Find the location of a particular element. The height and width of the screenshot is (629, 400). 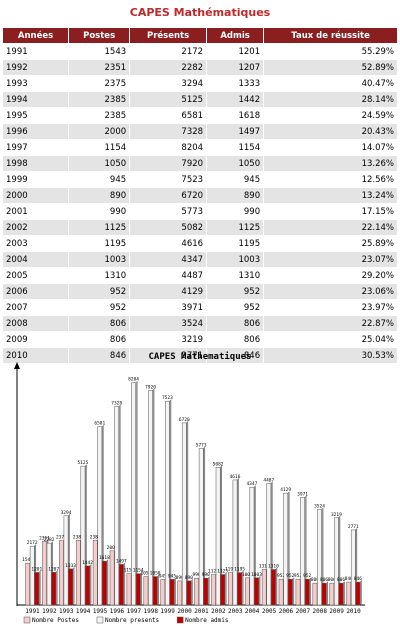

x-tick-label: 2008 is located at coordinates (320, 611).